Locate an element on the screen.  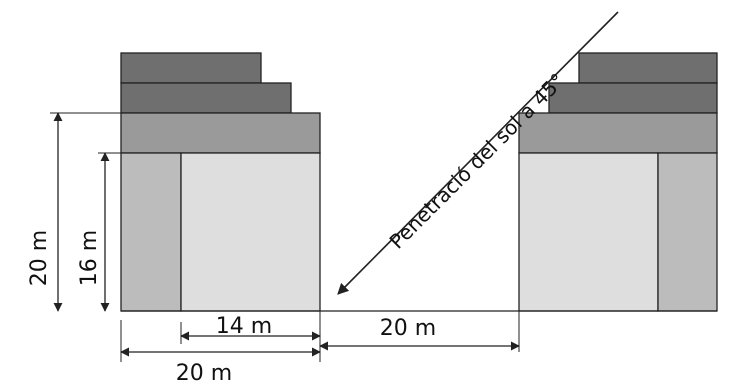
right-second-floor is located at coordinates (633, 98).